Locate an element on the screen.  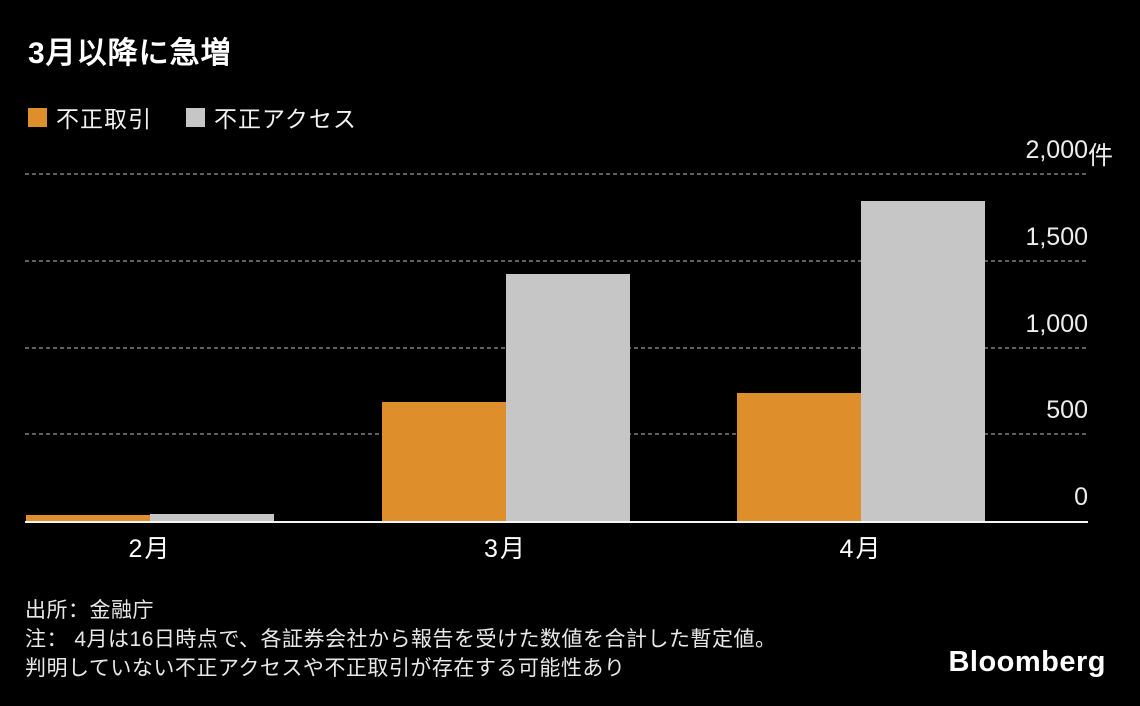
gridline-2000 is located at coordinates (556, 174).